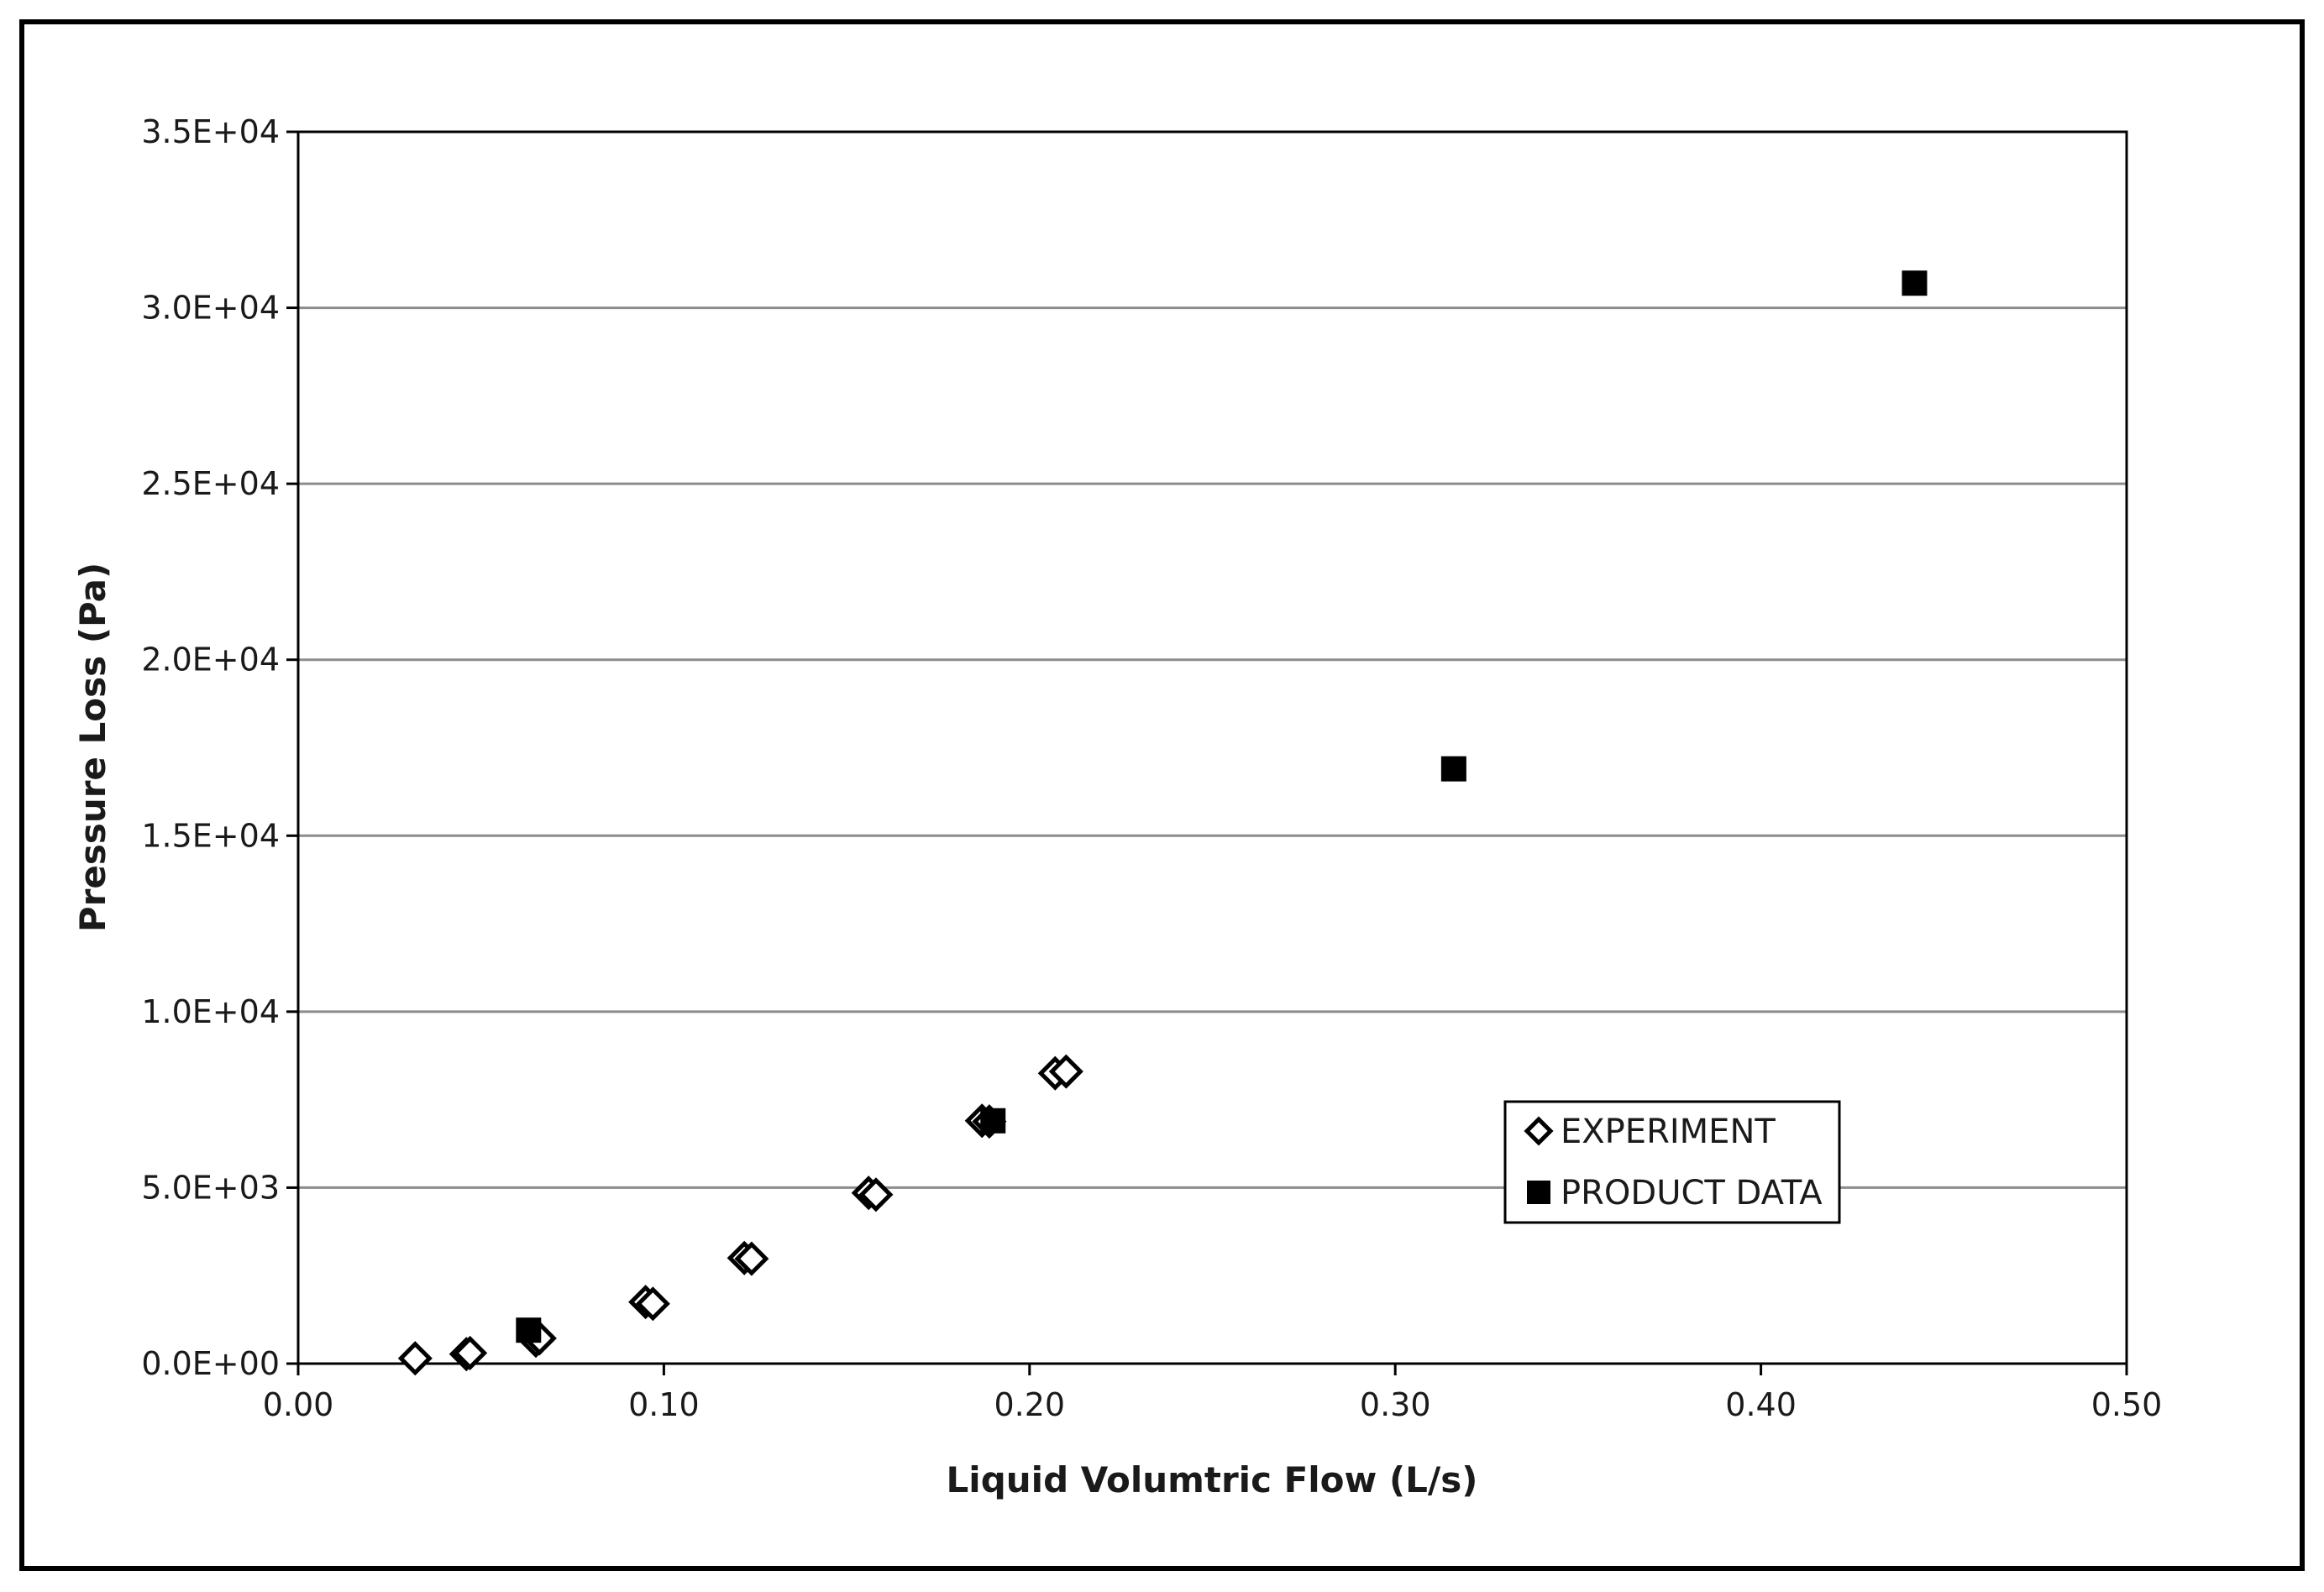  What do you see at coordinates (1692, 1193) in the screenshot?
I see `legend-label: PRODUCT DATA` at bounding box center [1692, 1193].